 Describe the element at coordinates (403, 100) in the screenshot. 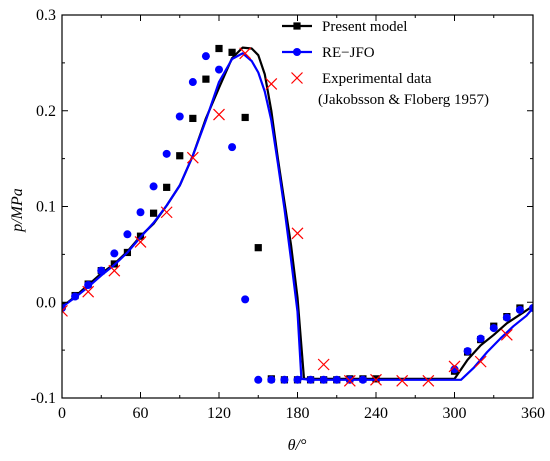

I see `legend-label-detail: (Jakobsson & Floberg 1957)` at that location.